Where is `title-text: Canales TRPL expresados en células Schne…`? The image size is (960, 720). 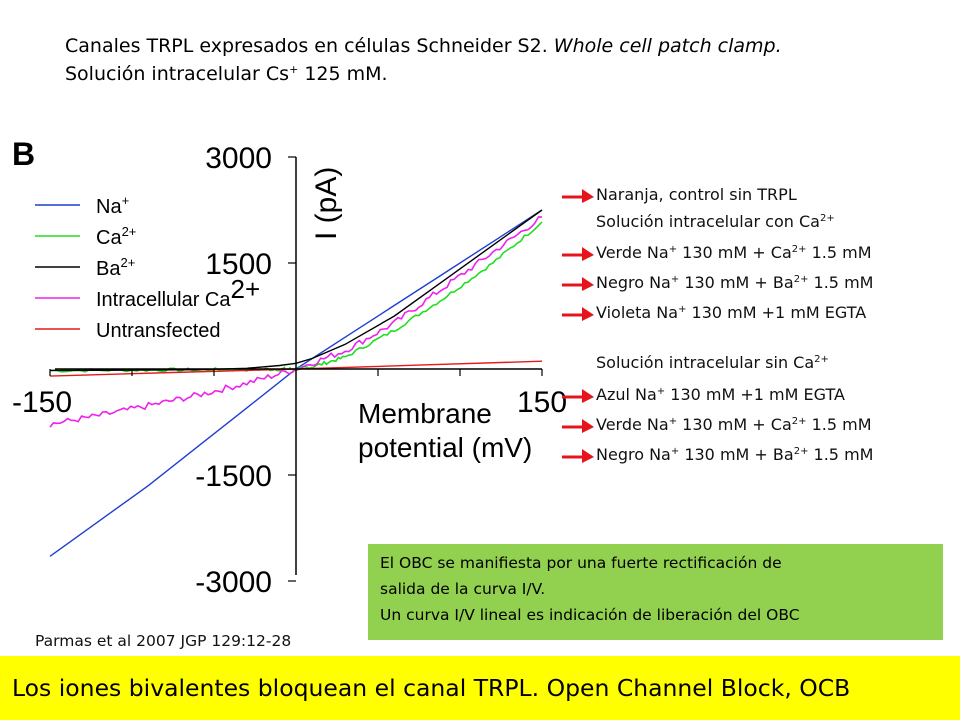
title-text: Canales TRPL expresados en células Schne… is located at coordinates (309, 46).